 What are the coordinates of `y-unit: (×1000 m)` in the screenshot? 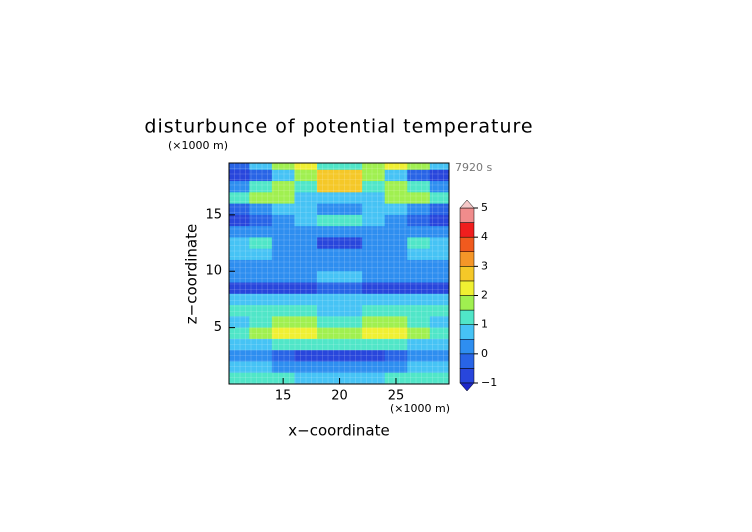 It's located at (198, 145).